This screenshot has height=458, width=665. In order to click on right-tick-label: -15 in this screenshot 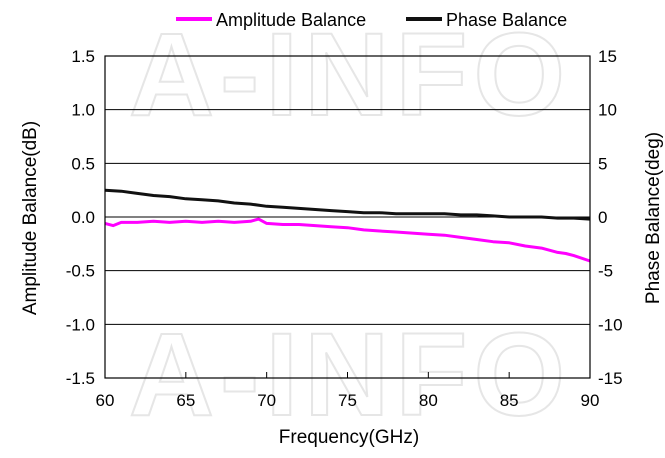, I will do `click(610, 378)`.